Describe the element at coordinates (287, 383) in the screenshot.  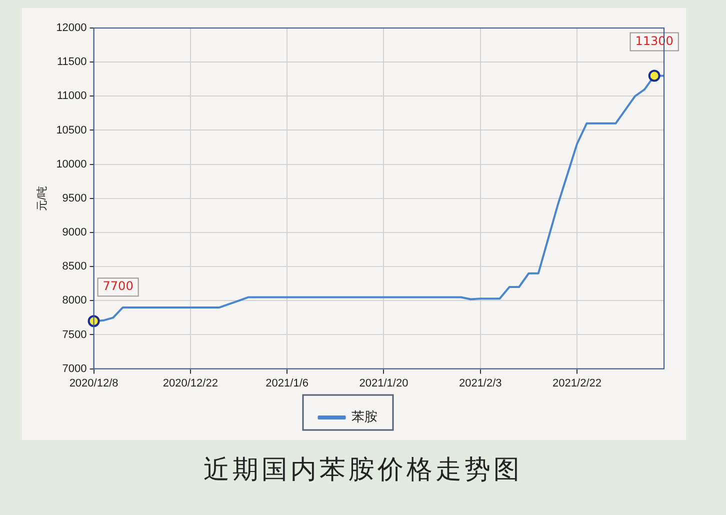
I see `x-tick-label: 2021/1/6` at that location.